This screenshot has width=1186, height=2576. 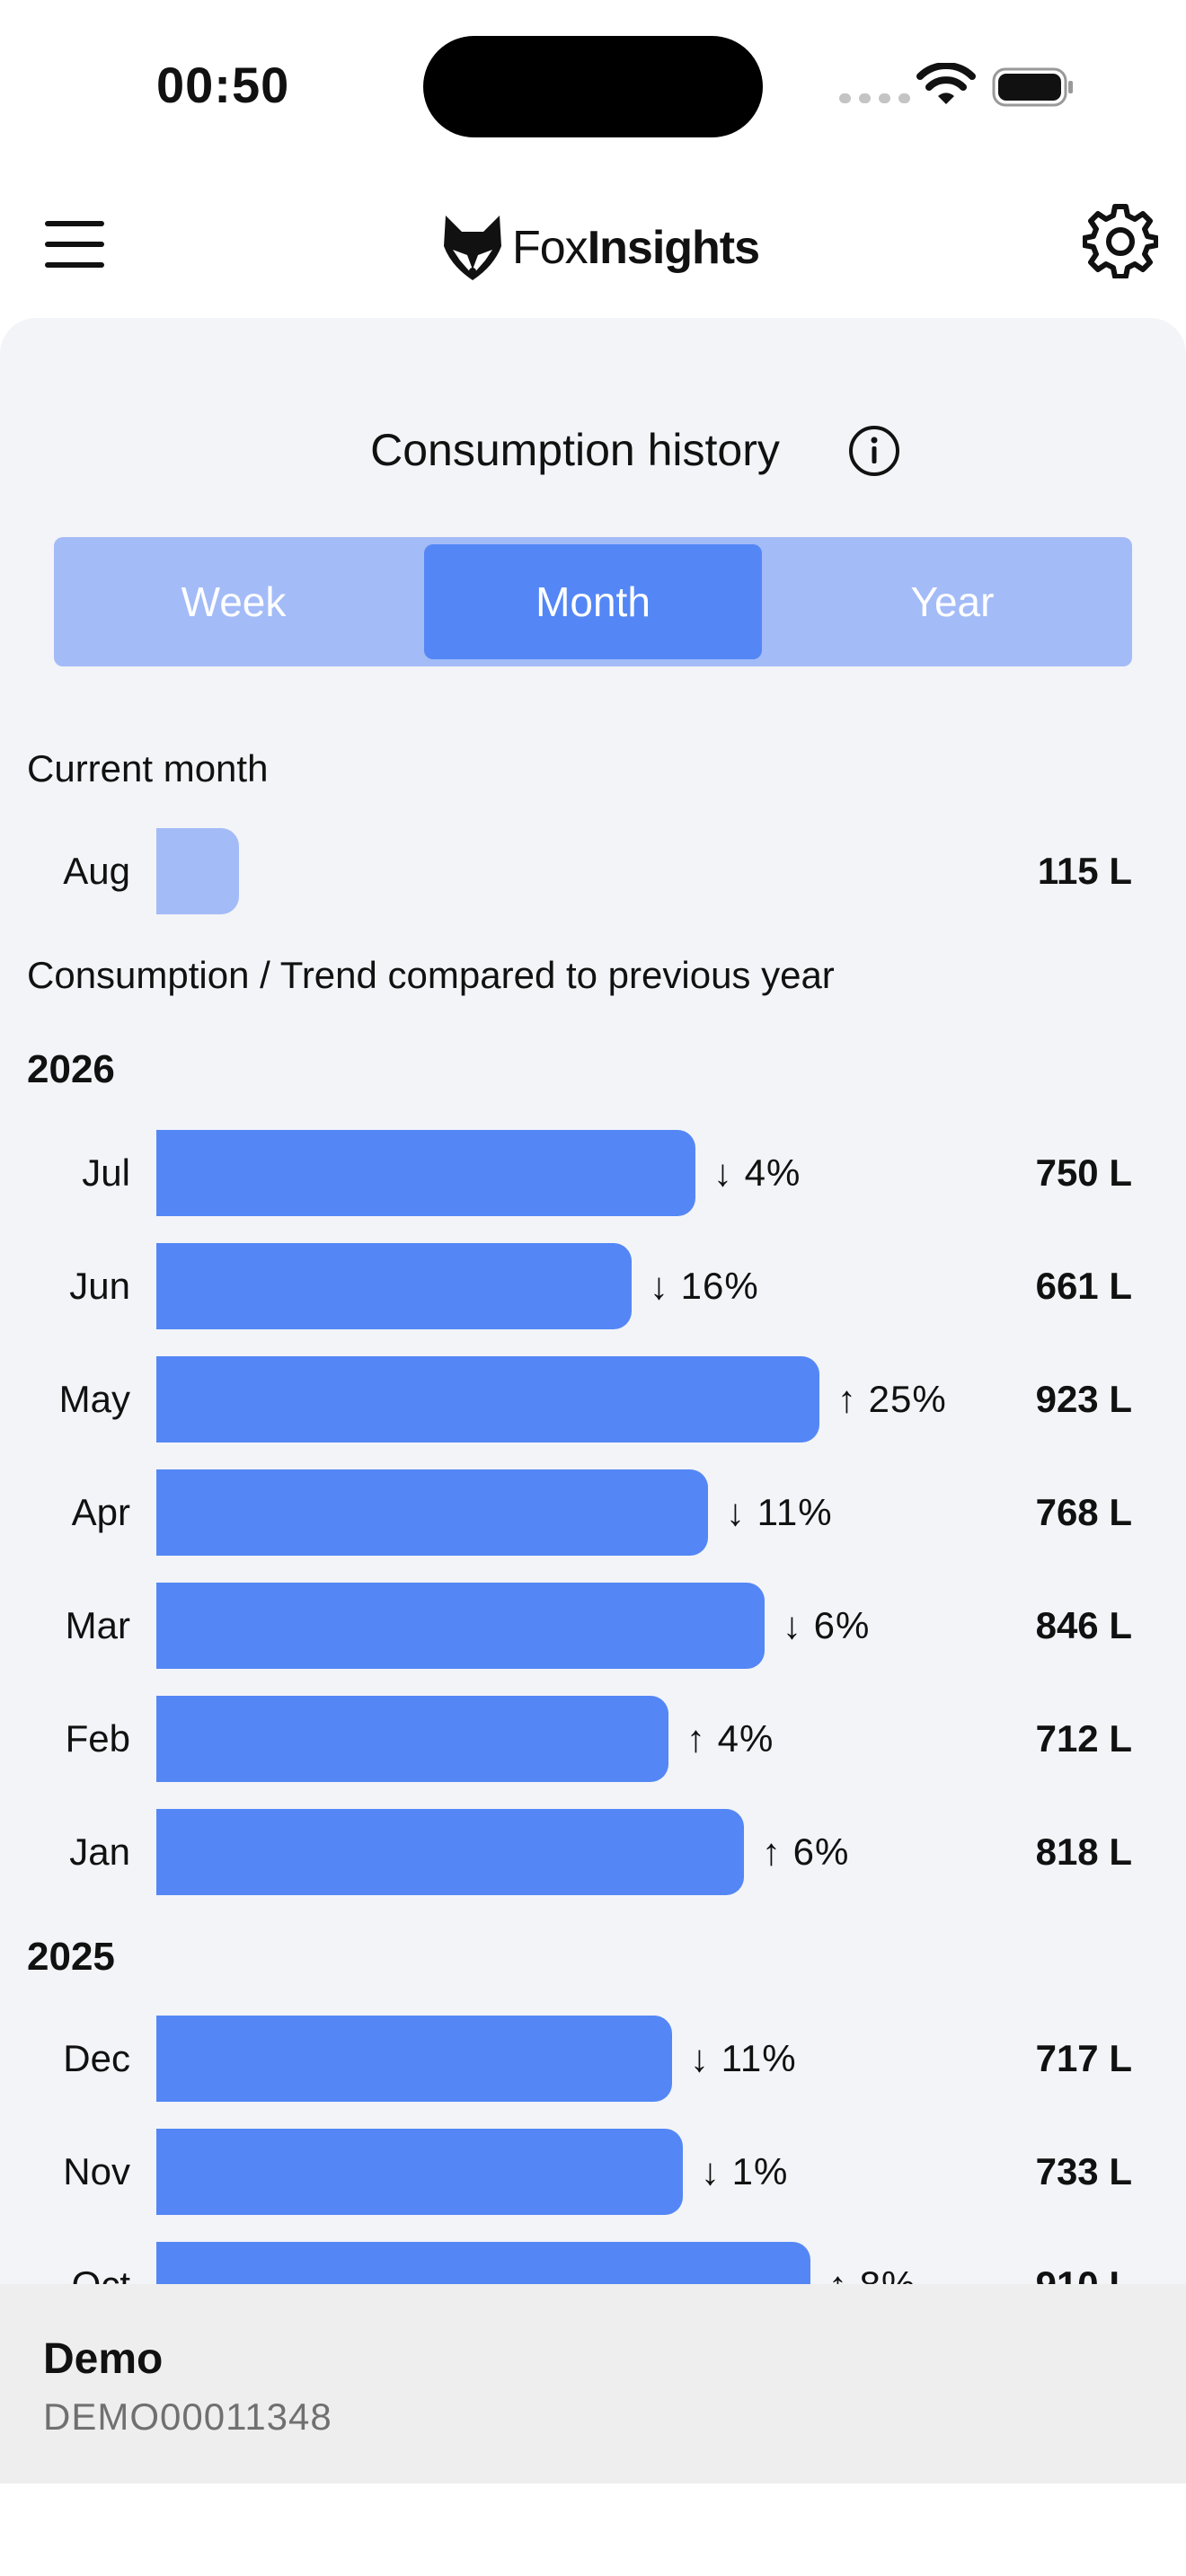 I want to click on tab-month: Month, so click(x=593, y=601).